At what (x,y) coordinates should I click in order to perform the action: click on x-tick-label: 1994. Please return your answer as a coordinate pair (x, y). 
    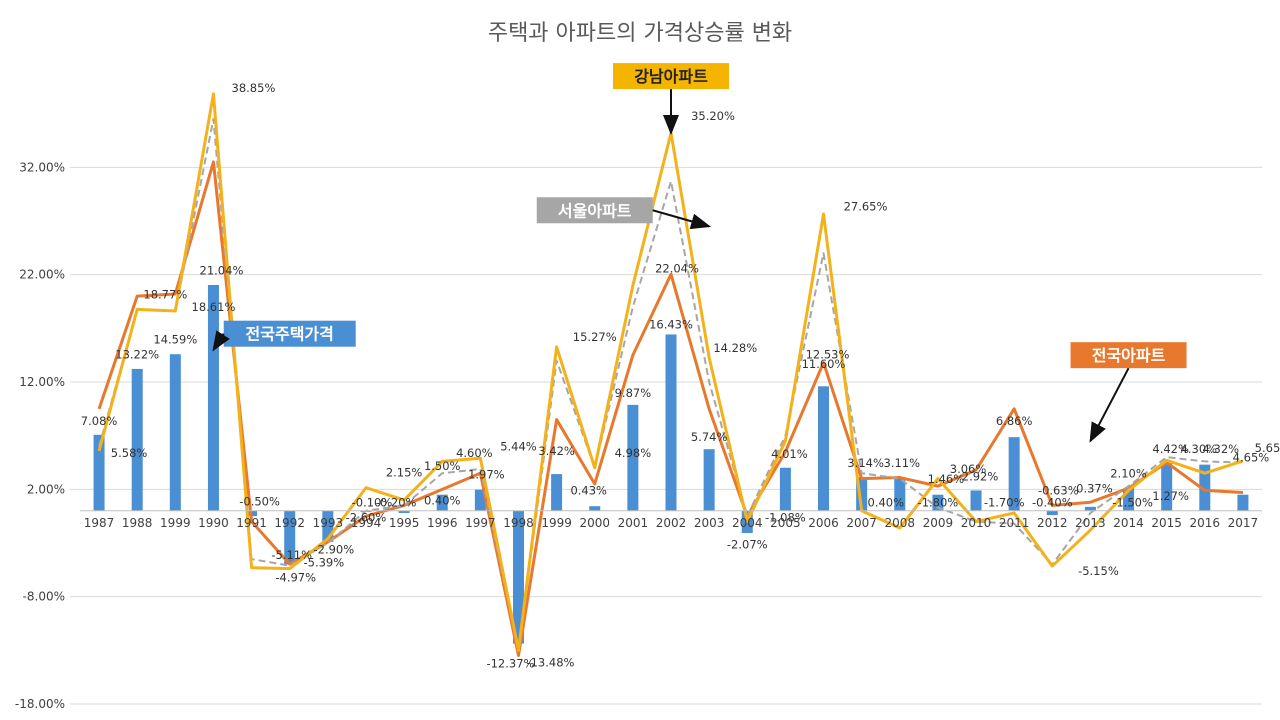
    Looking at the image, I should click on (366, 523).